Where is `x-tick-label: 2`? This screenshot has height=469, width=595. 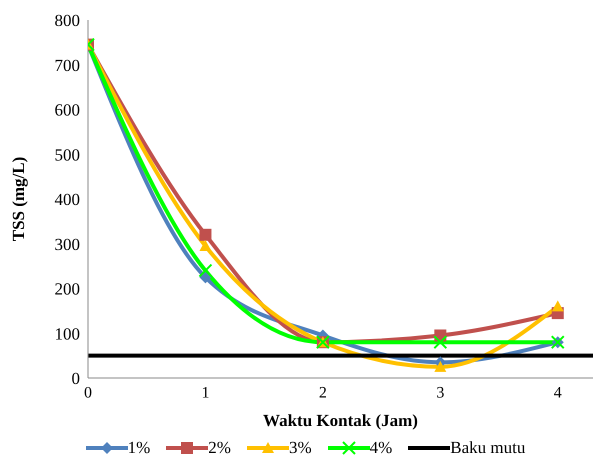 x-tick-label: 2 is located at coordinates (322, 393).